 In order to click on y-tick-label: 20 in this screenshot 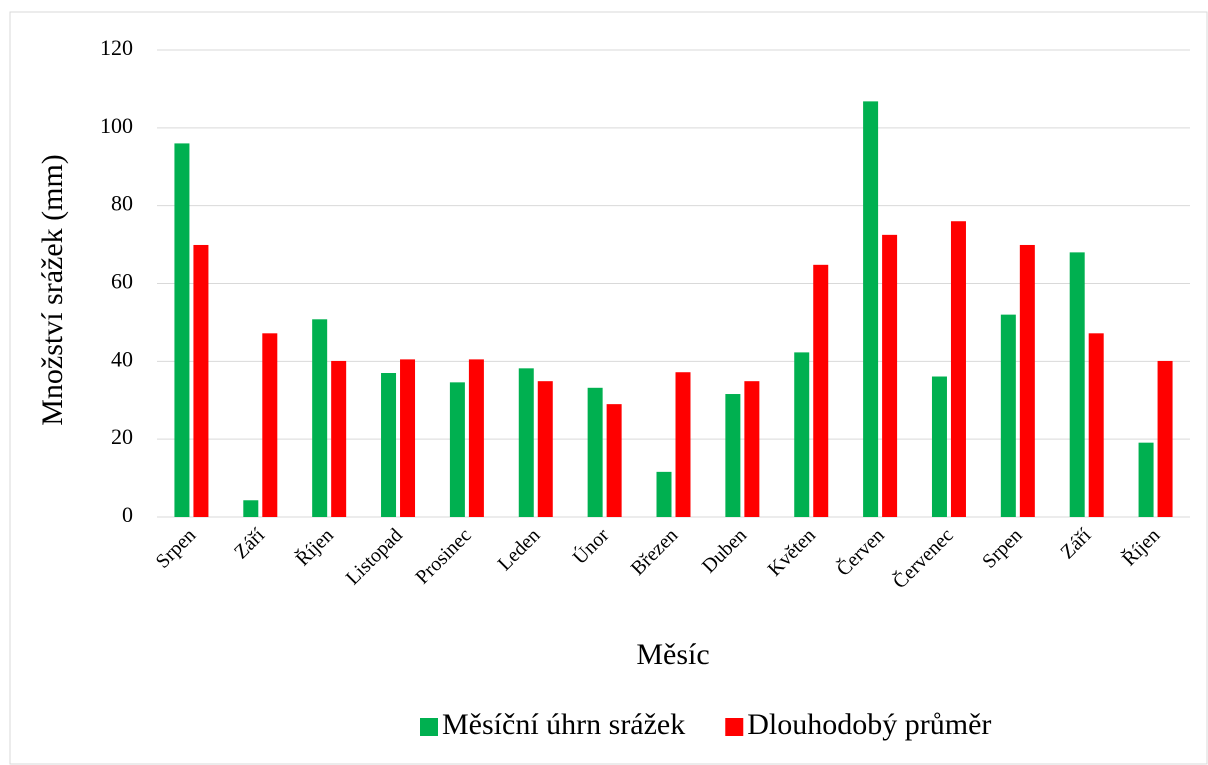, I will do `click(122, 436)`.